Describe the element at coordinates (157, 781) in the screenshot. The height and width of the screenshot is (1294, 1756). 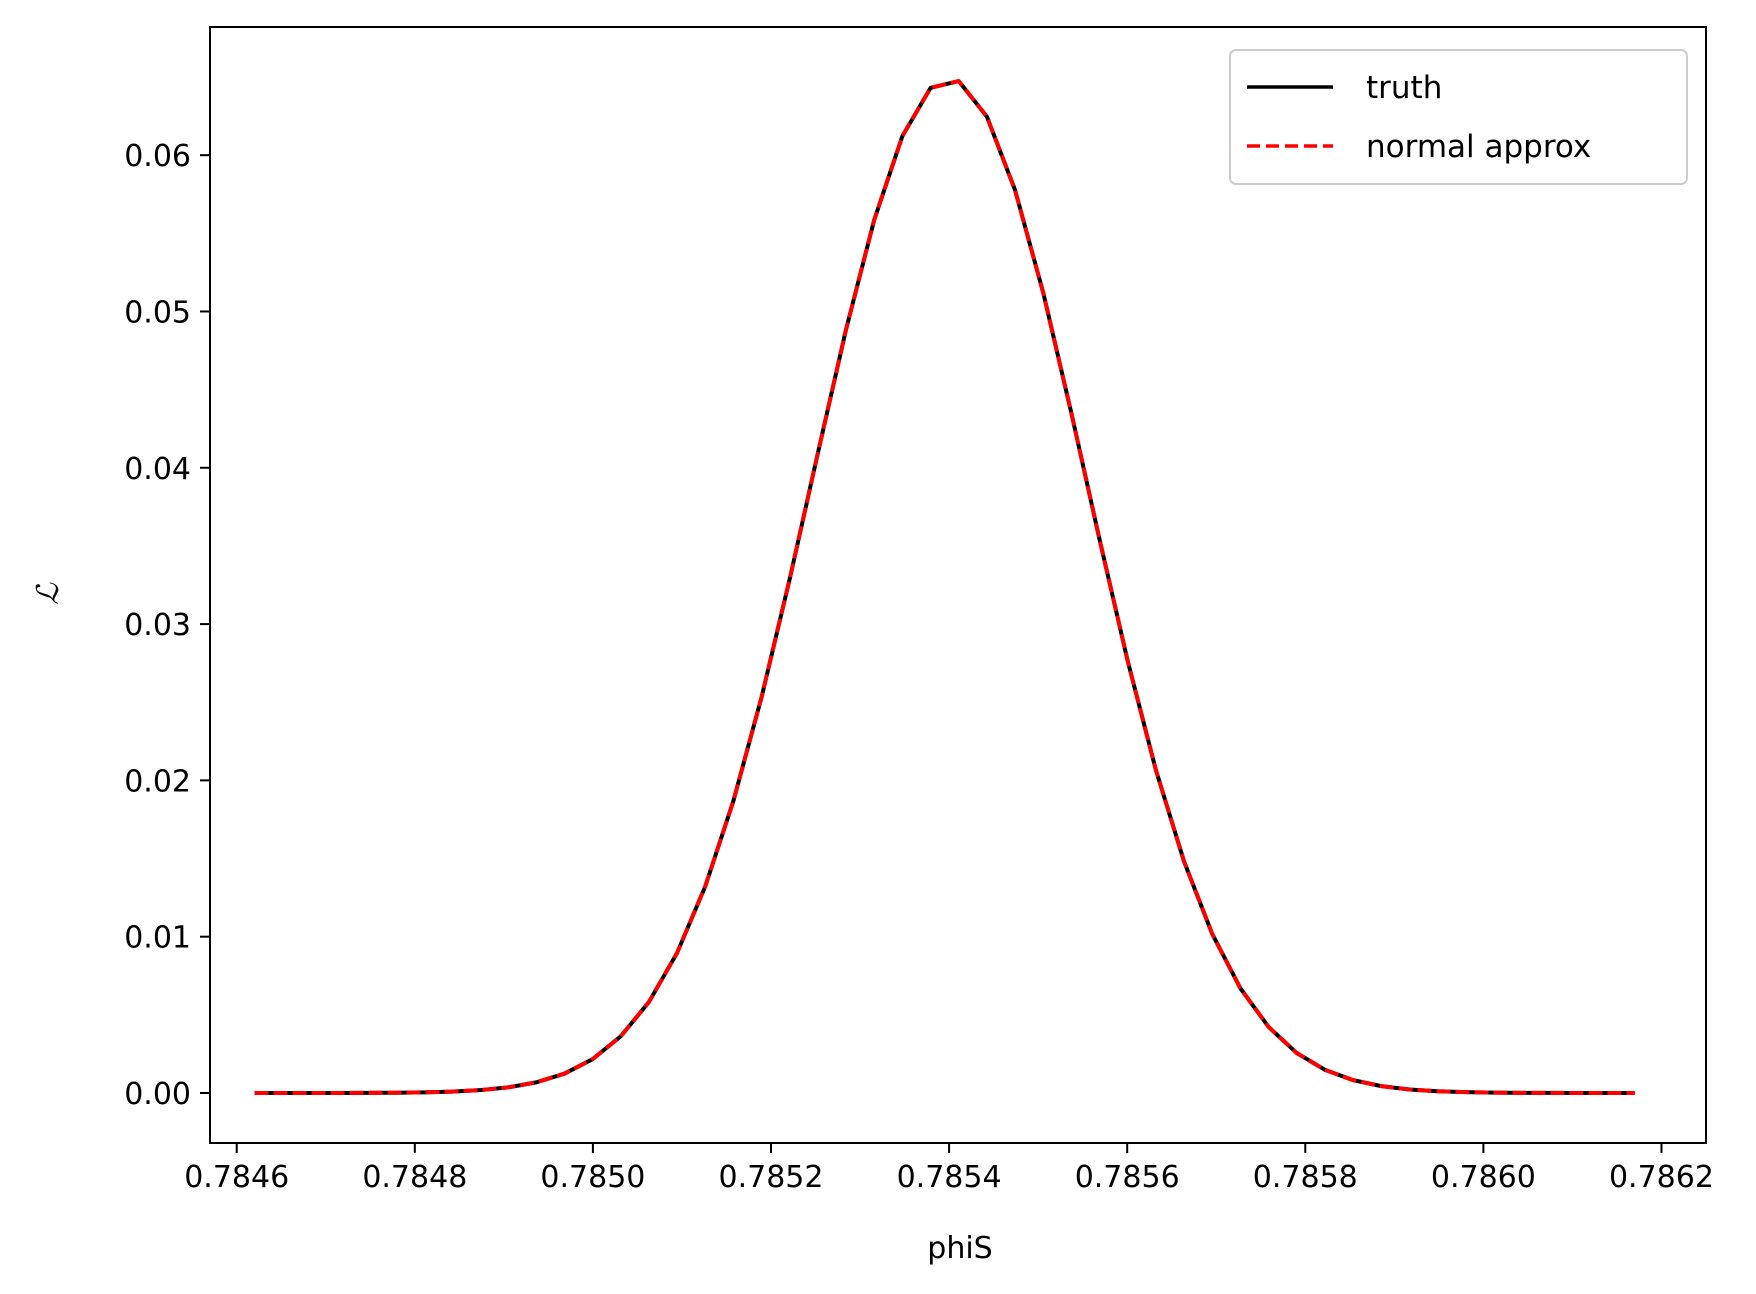
I see `y-tick-label: 0.02` at that location.